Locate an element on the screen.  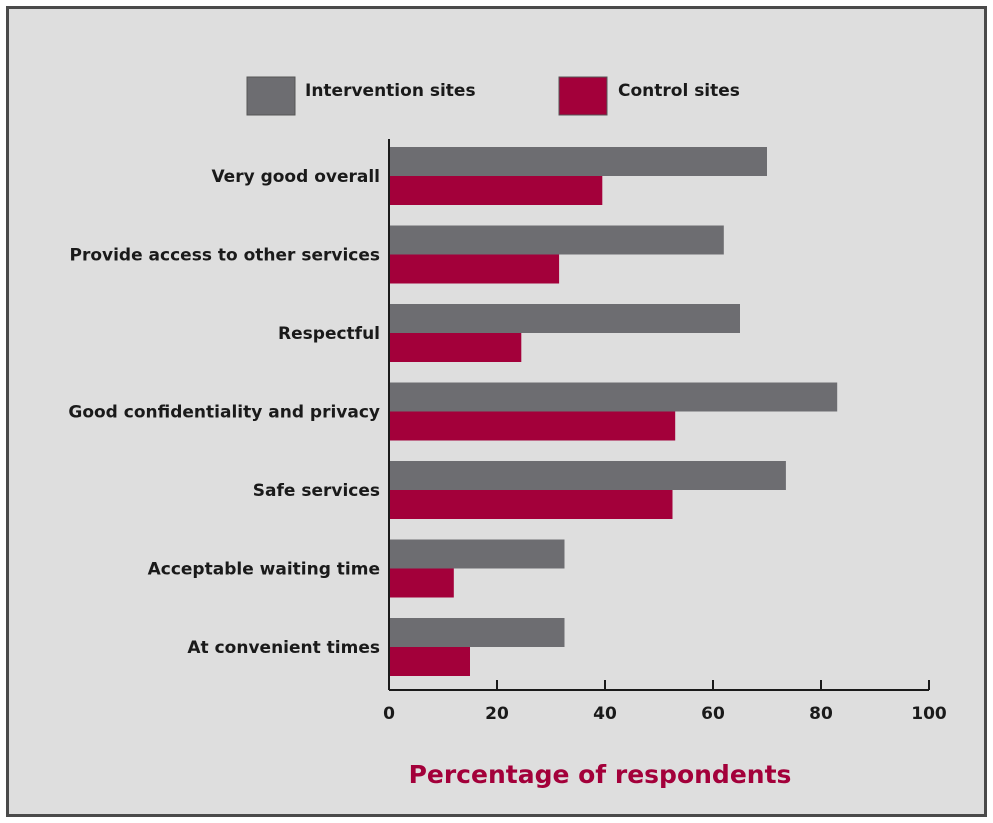
x-tick-label: 60 is located at coordinates (713, 714).